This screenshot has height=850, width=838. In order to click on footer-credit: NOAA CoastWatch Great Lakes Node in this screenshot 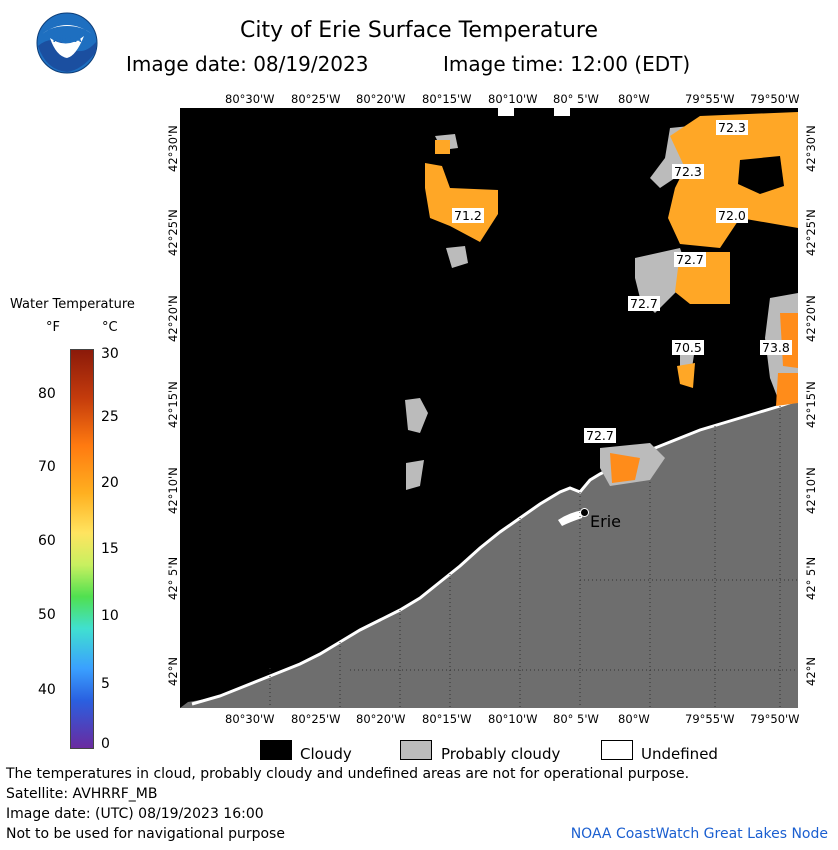, I will do `click(699, 834)`.